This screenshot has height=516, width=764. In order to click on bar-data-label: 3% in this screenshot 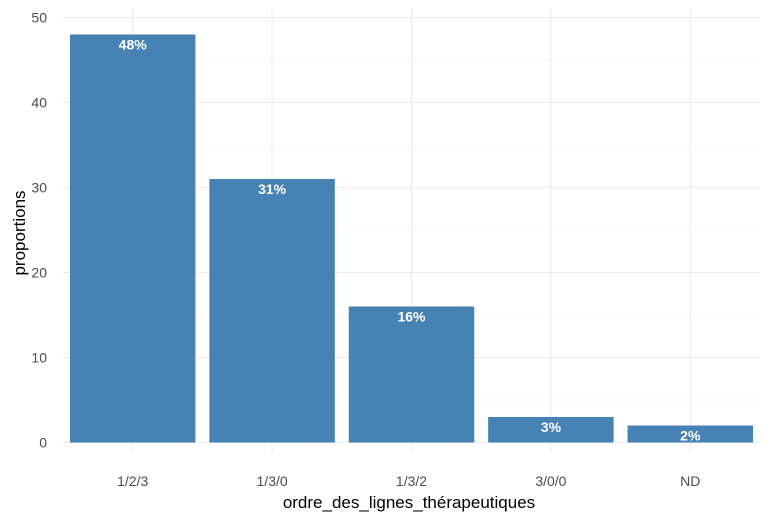, I will do `click(551, 427)`.